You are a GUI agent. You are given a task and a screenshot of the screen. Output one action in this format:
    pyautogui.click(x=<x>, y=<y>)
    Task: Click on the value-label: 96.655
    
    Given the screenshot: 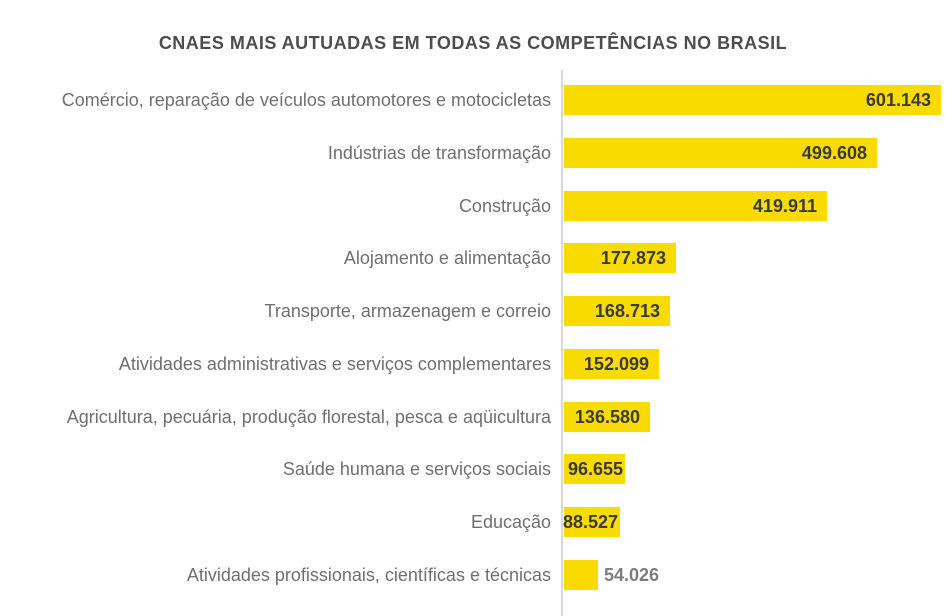 What is the action you would take?
    pyautogui.click(x=595, y=469)
    